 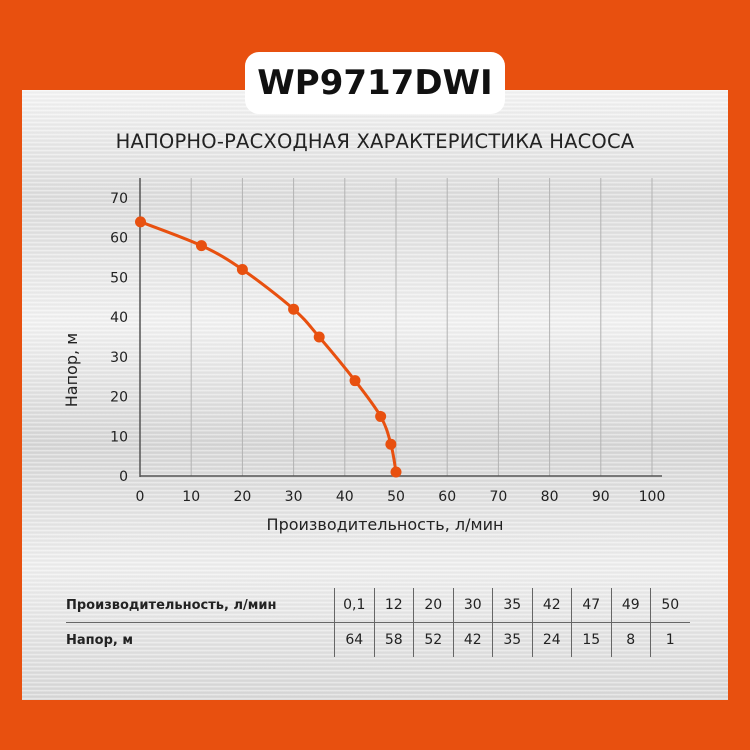 What do you see at coordinates (447, 497) in the screenshot?
I see `x-tick-label: 60` at bounding box center [447, 497].